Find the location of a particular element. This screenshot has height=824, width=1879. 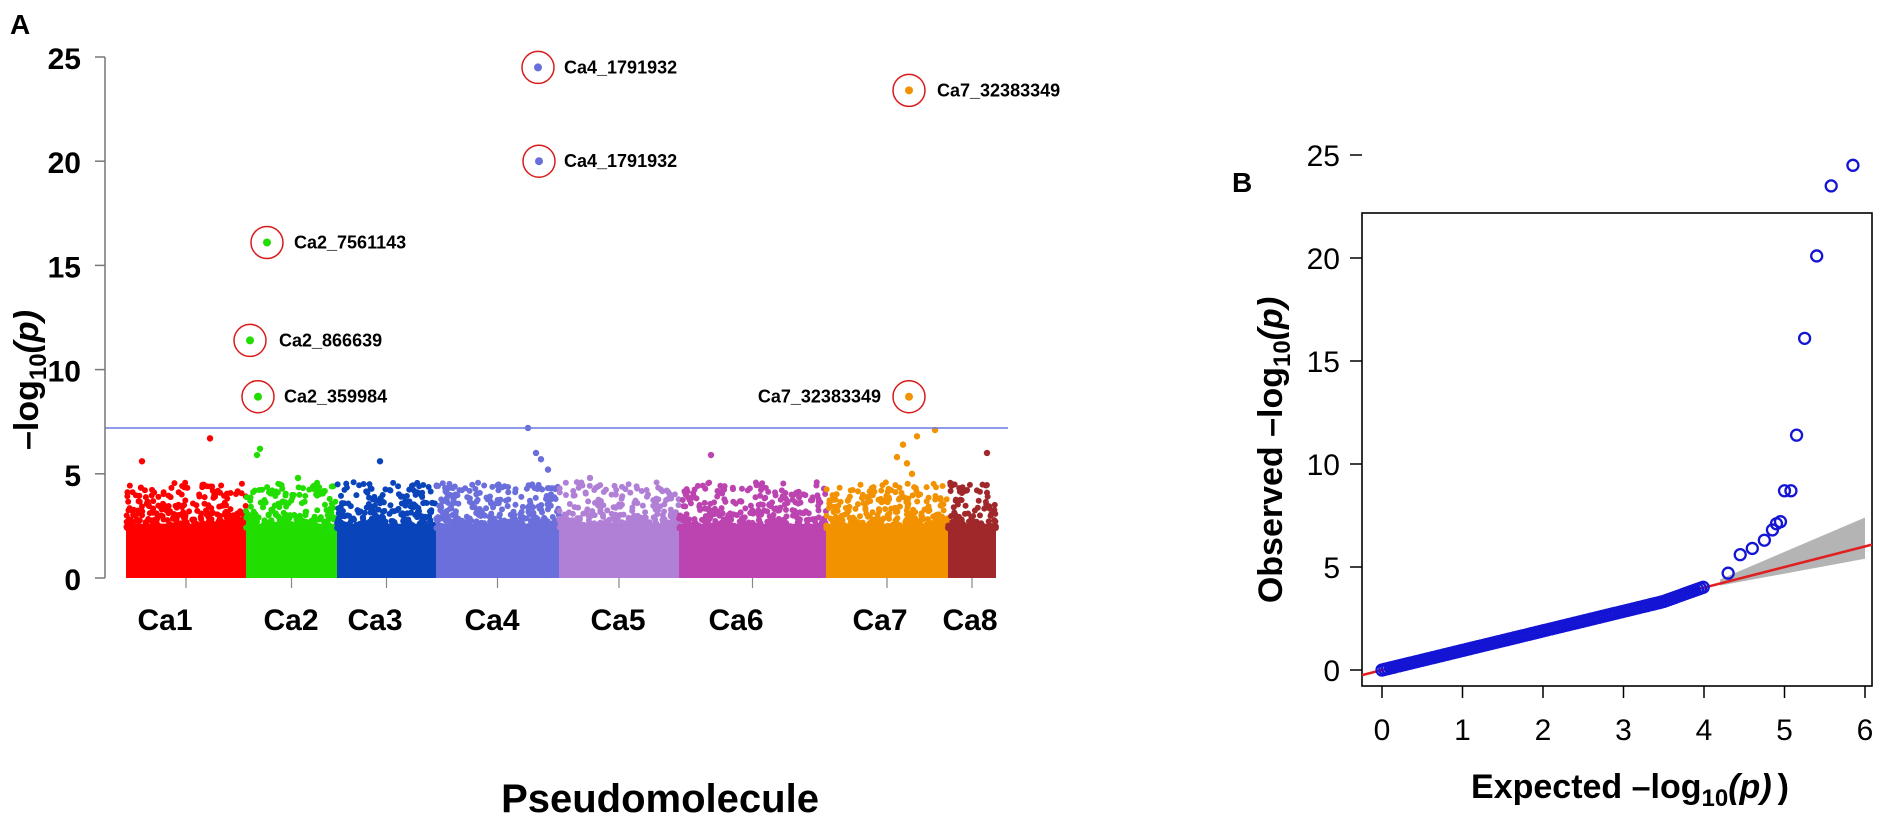

chromosome-points-ca2 is located at coordinates (291, 528).